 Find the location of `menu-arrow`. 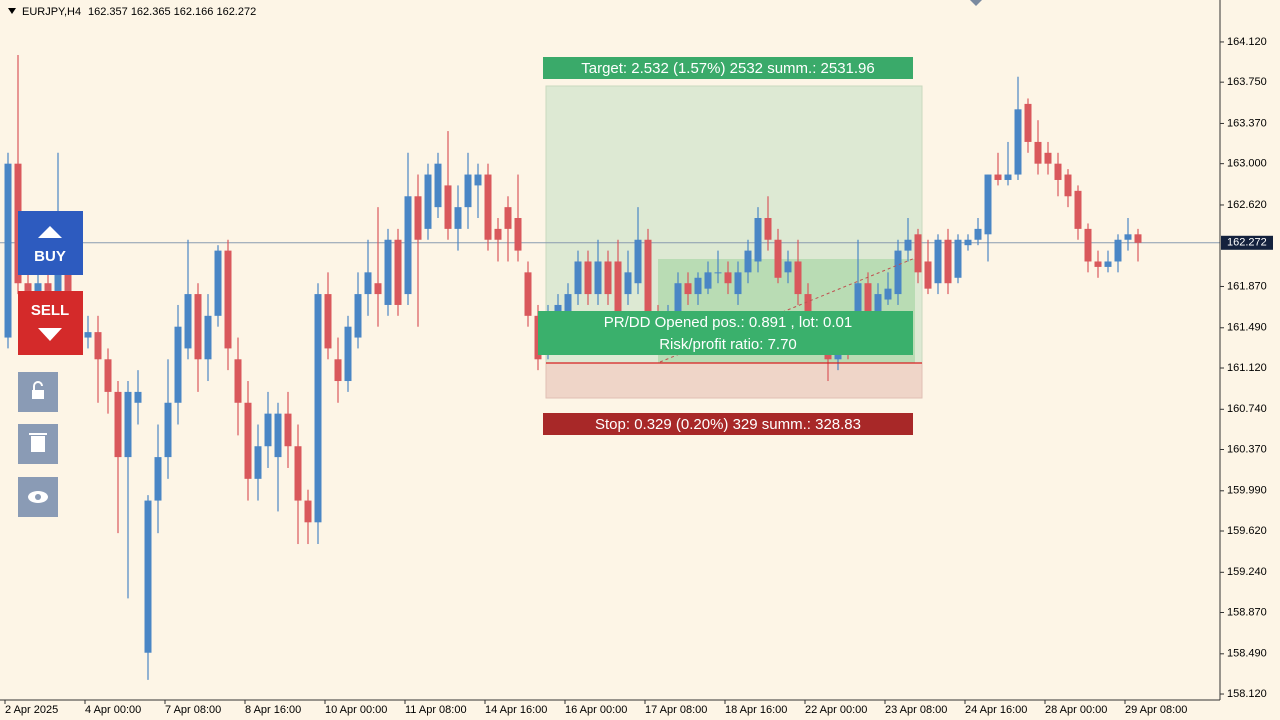

menu-arrow is located at coordinates (12, 11).